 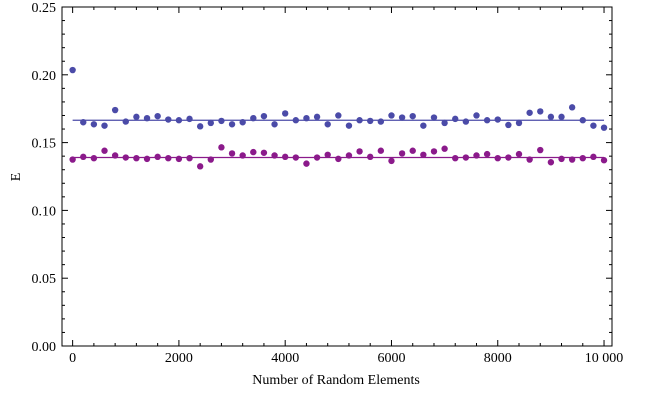 I want to click on fit-lines, so click(x=338, y=139).